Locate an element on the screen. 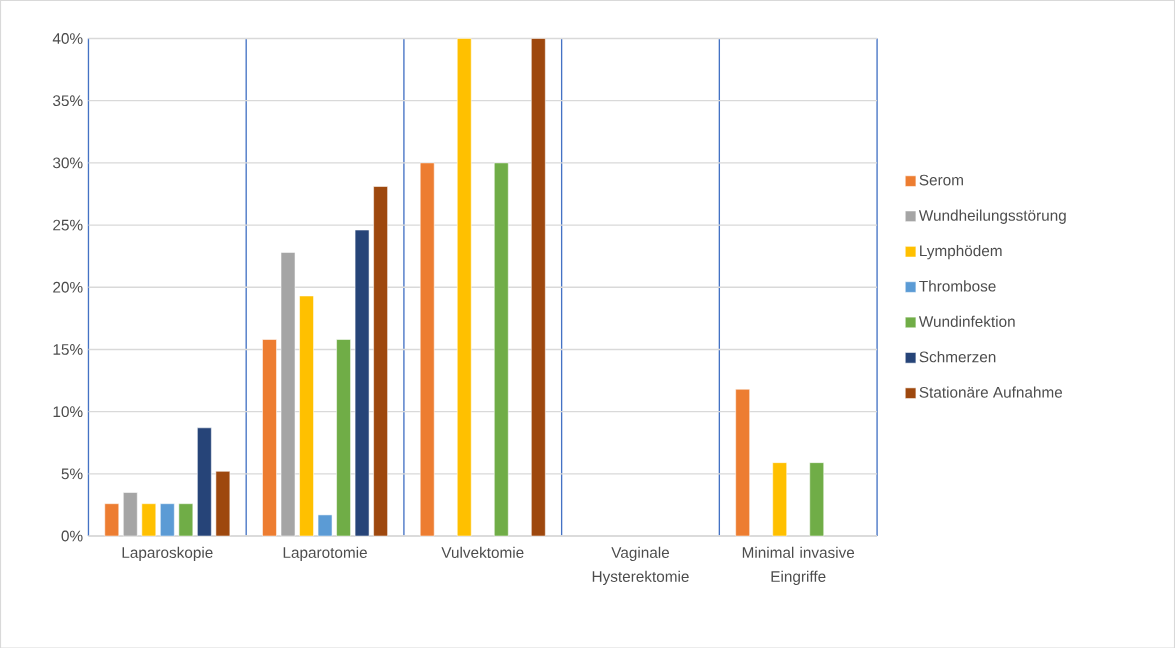 This screenshot has height=648, width=1175. y-tick-label: 15% is located at coordinates (68, 349).